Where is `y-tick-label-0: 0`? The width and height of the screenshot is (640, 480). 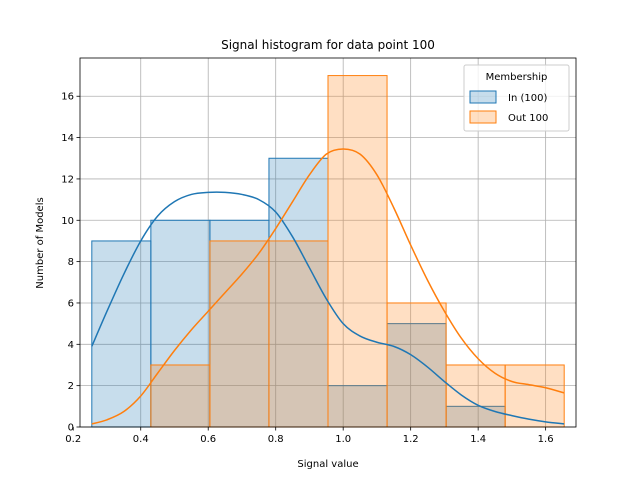
y-tick-label-0: 0 is located at coordinates (71, 428).